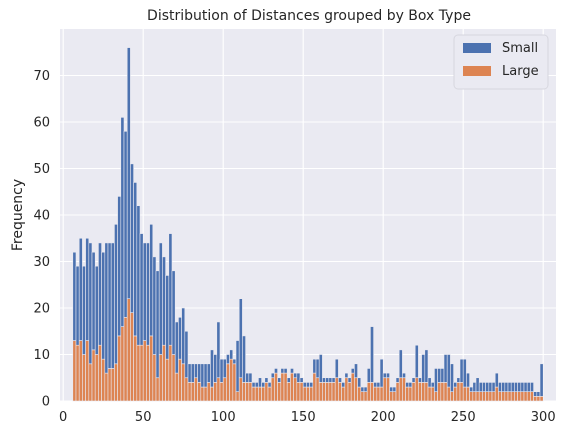 This screenshot has width=566, height=441. What do you see at coordinates (477, 71) in the screenshot?
I see `legend-large-swatch` at bounding box center [477, 71].